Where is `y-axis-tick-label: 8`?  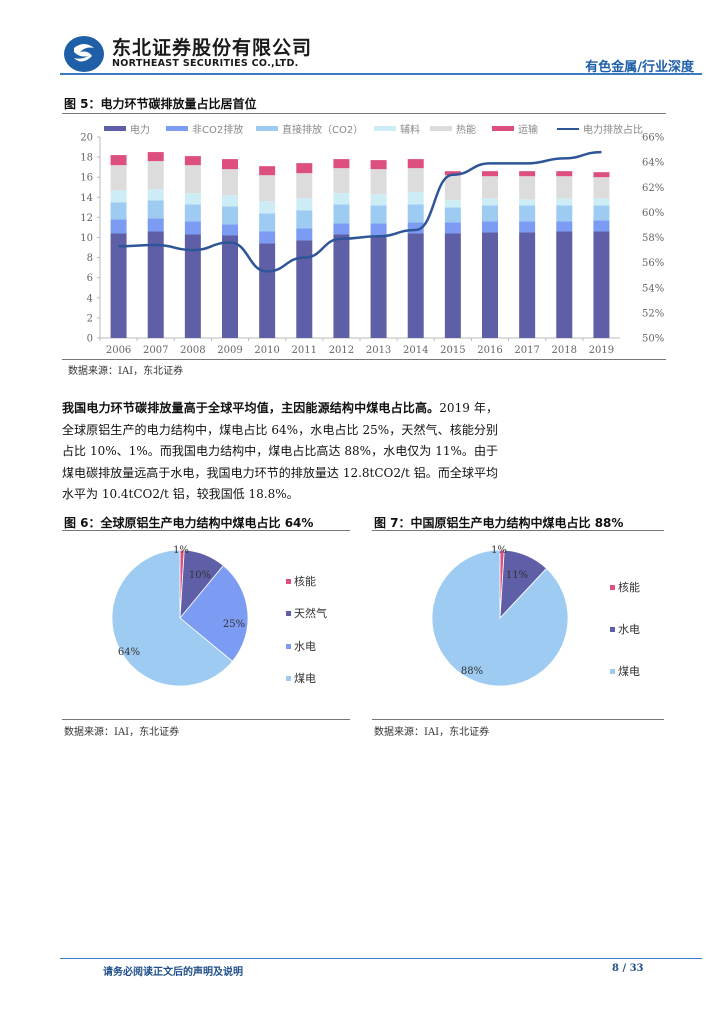
y-axis-tick-label: 8 is located at coordinates (90, 258).